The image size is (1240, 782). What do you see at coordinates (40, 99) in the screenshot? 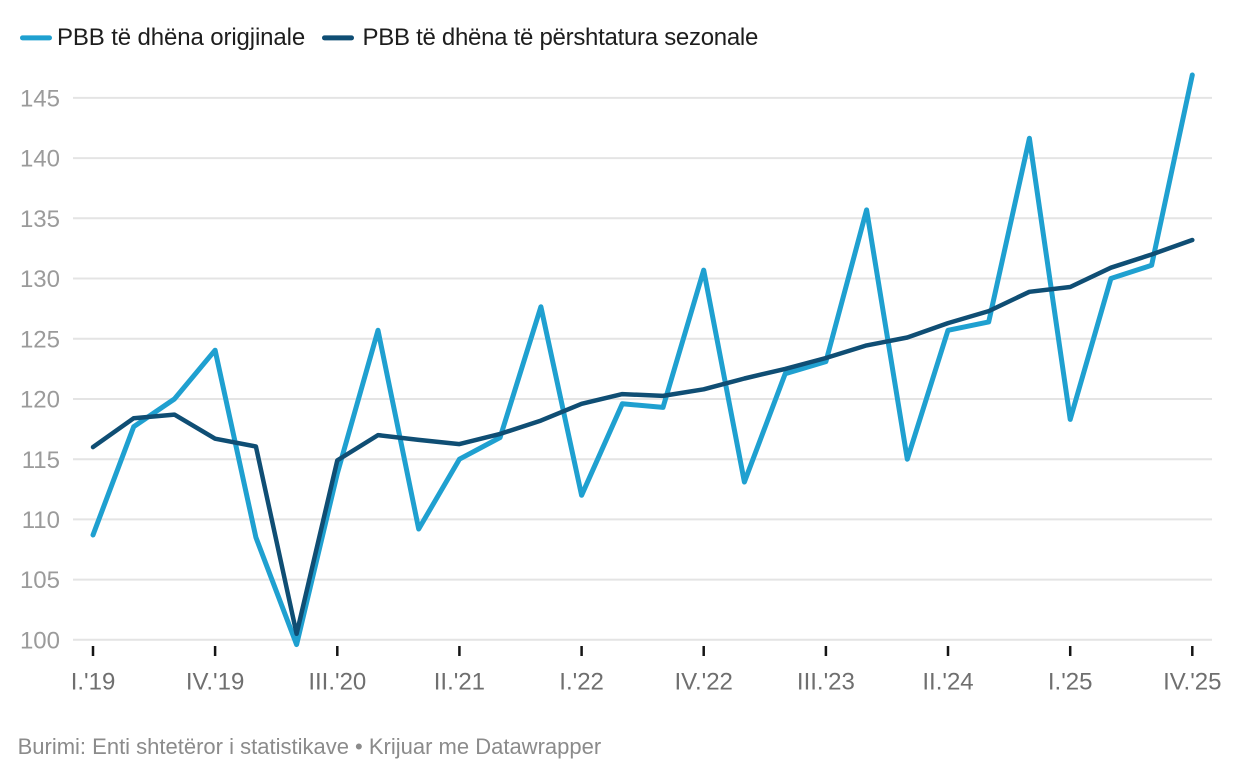
I see `svg-text: 145` at bounding box center [40, 99].